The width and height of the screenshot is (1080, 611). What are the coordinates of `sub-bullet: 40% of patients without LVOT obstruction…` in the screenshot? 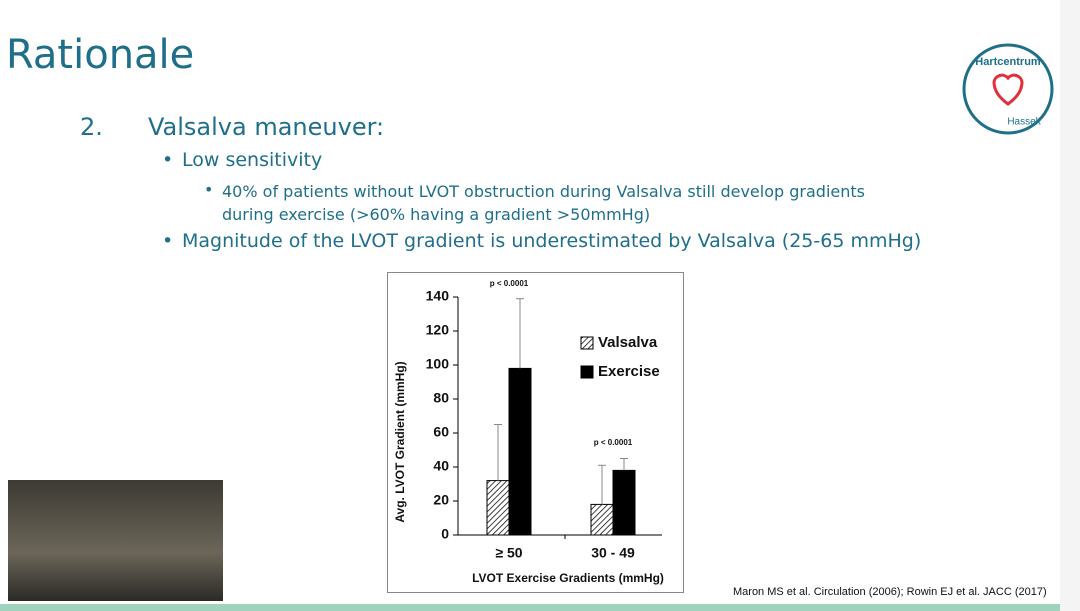 It's located at (543, 203).